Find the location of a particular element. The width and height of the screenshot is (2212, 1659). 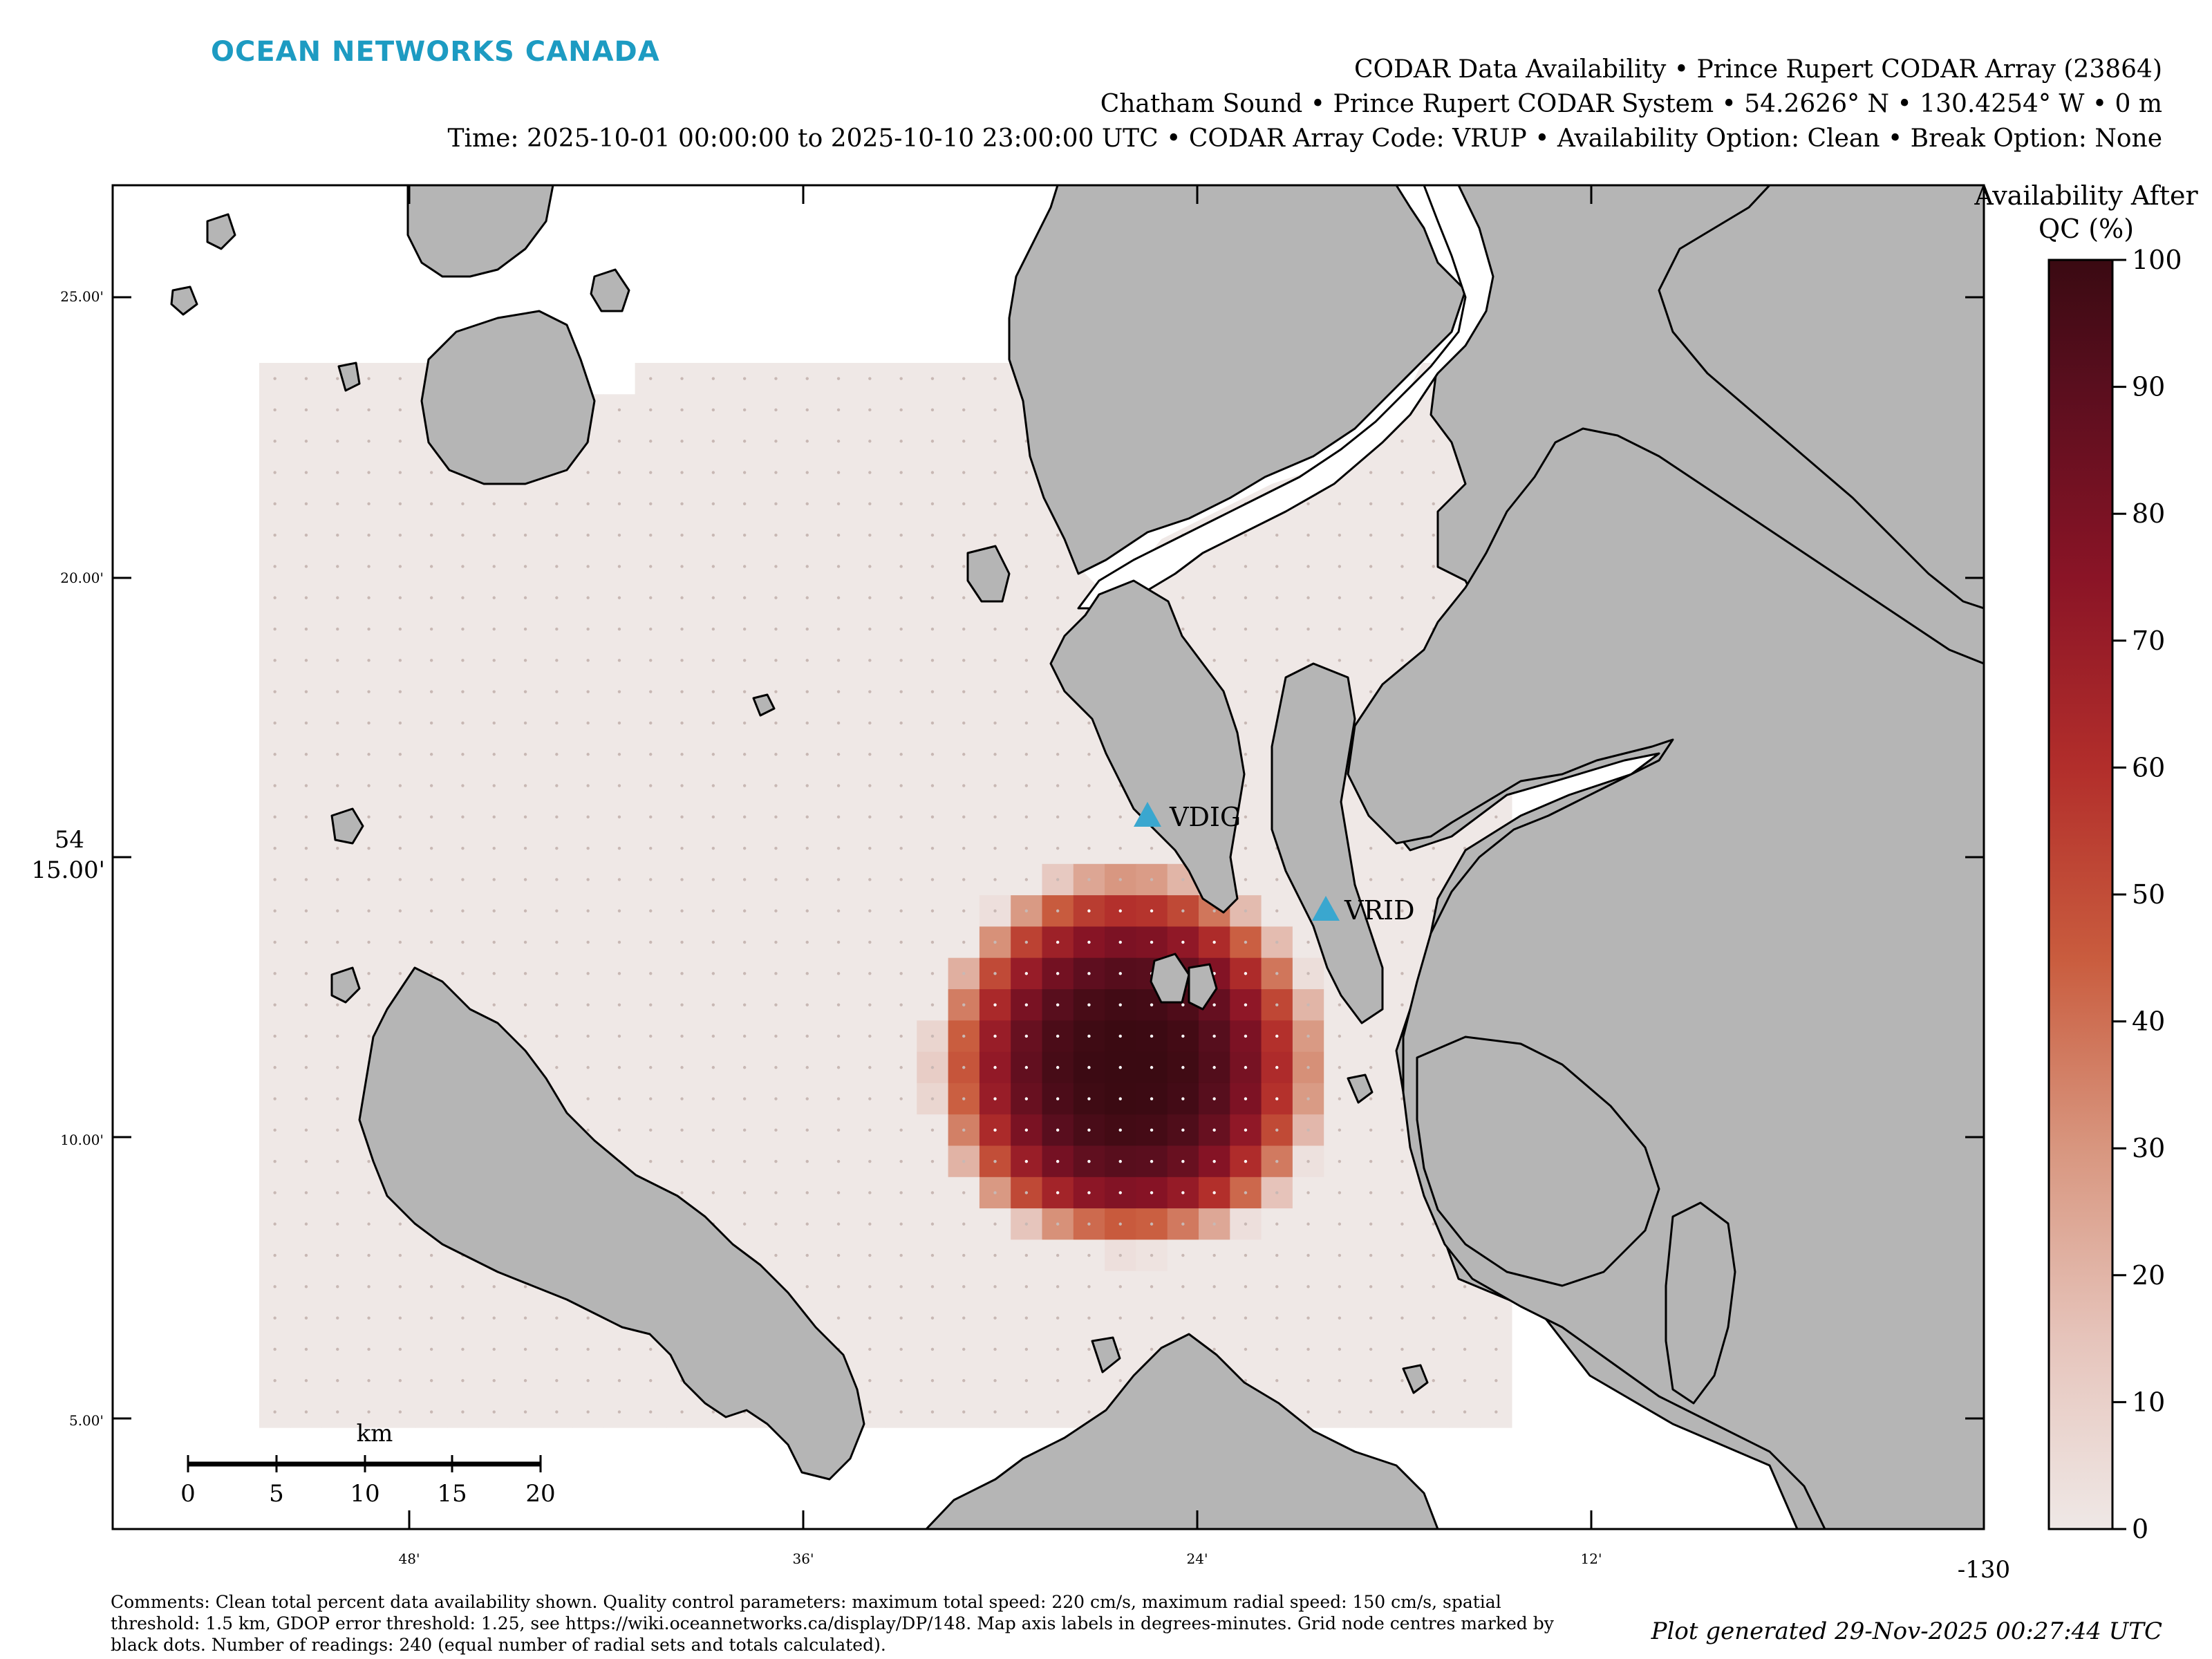

onc-logo: OCEAN NETWORKS CANADA is located at coordinates (435, 52).